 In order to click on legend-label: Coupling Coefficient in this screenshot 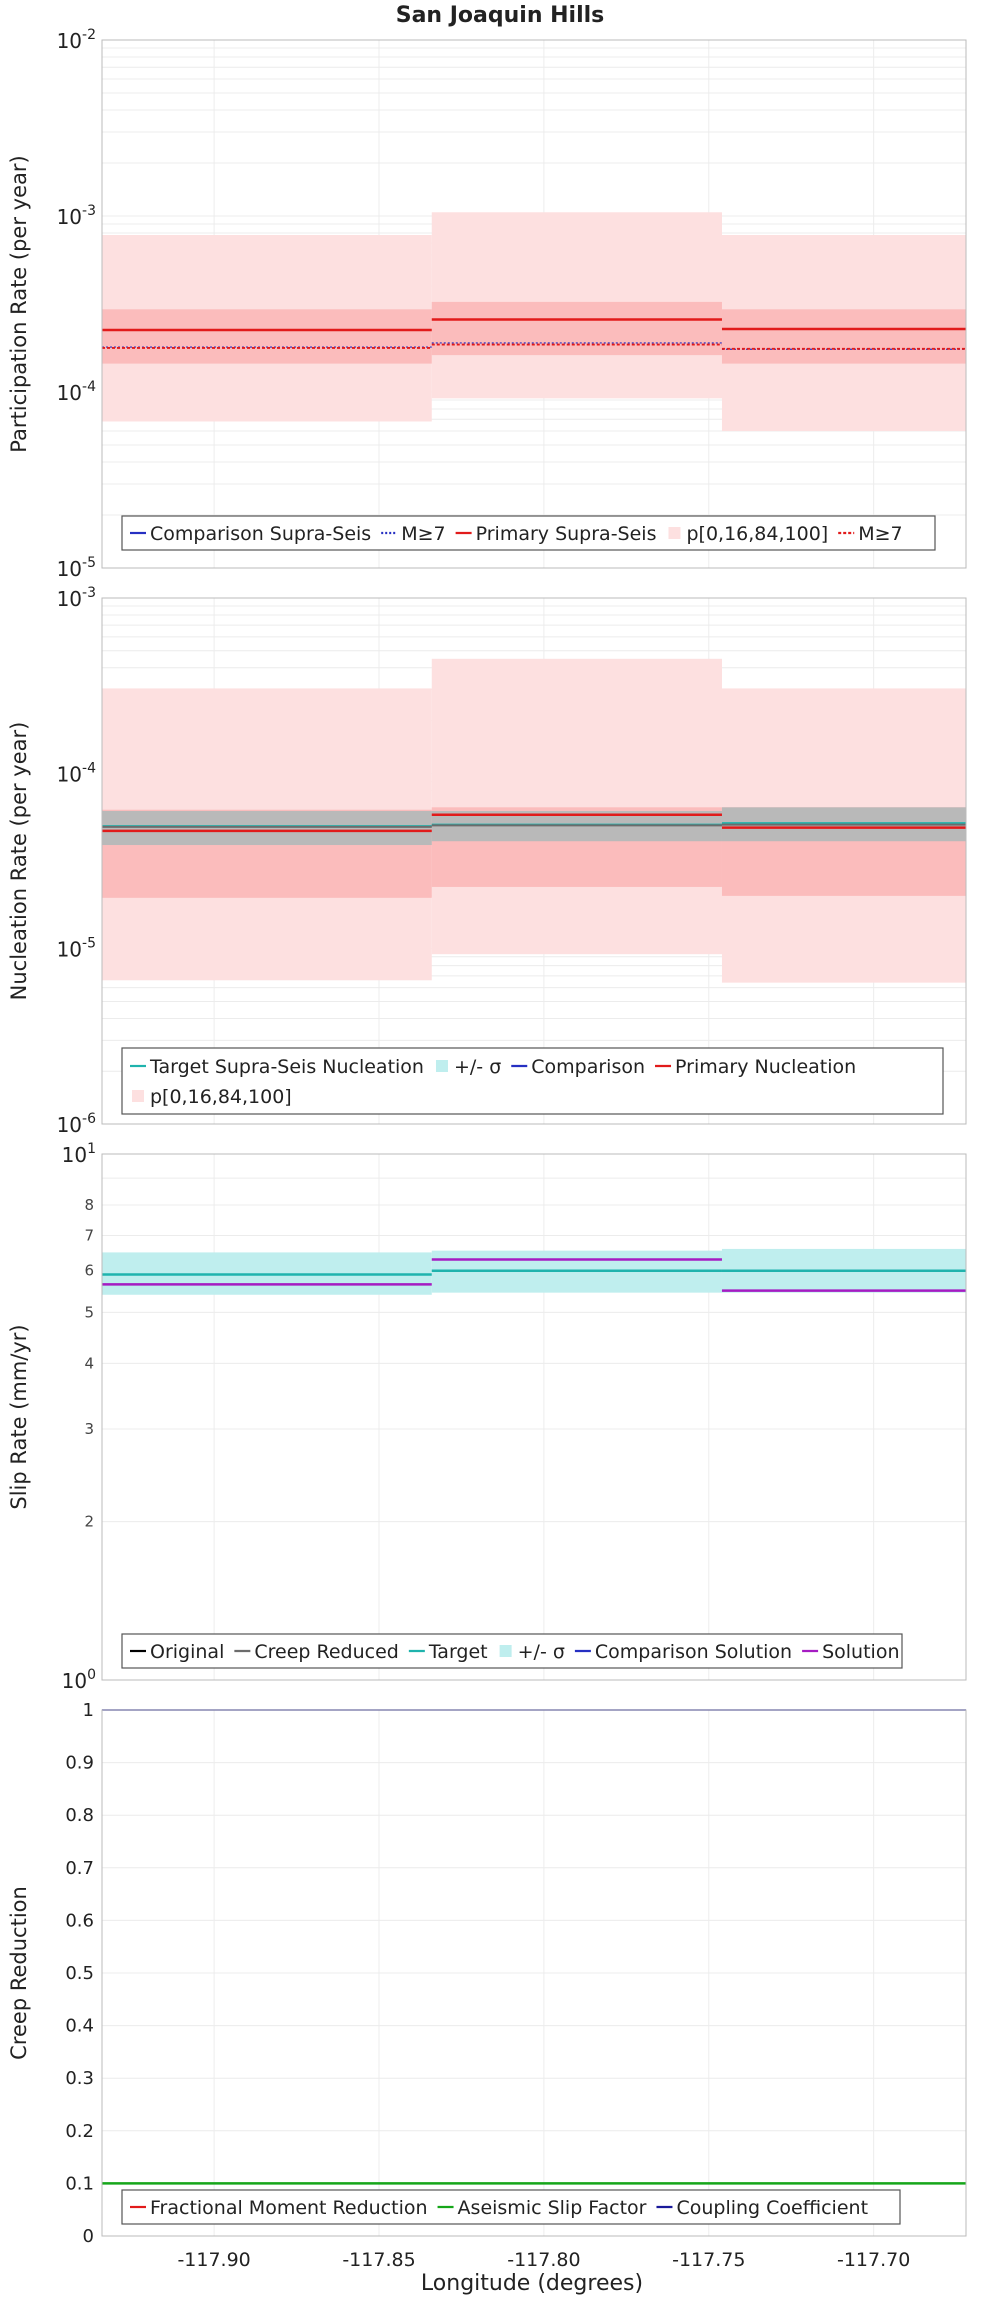, I will do `click(772, 2208)`.